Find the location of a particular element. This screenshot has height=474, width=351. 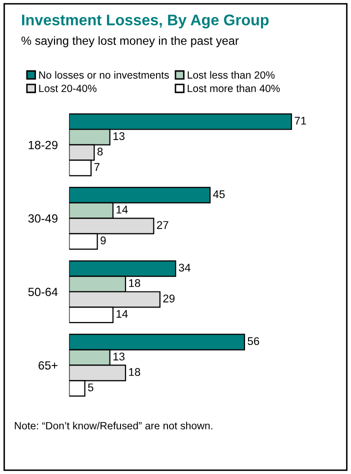

legend-label: Lost less than 20% is located at coordinates (231, 75).